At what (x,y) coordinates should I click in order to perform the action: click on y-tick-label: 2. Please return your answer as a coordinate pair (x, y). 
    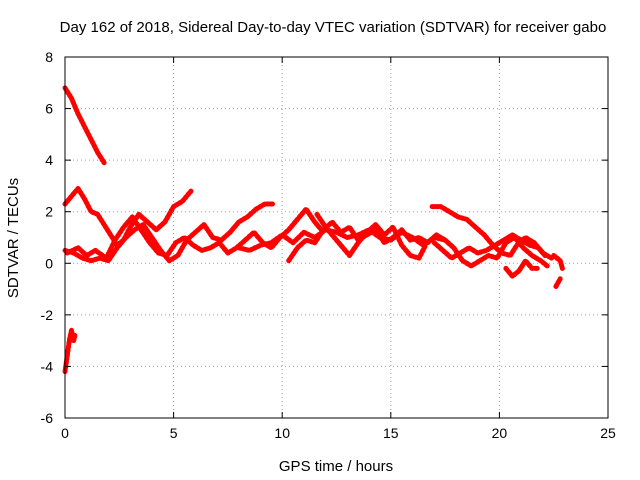
    Looking at the image, I should click on (49, 212).